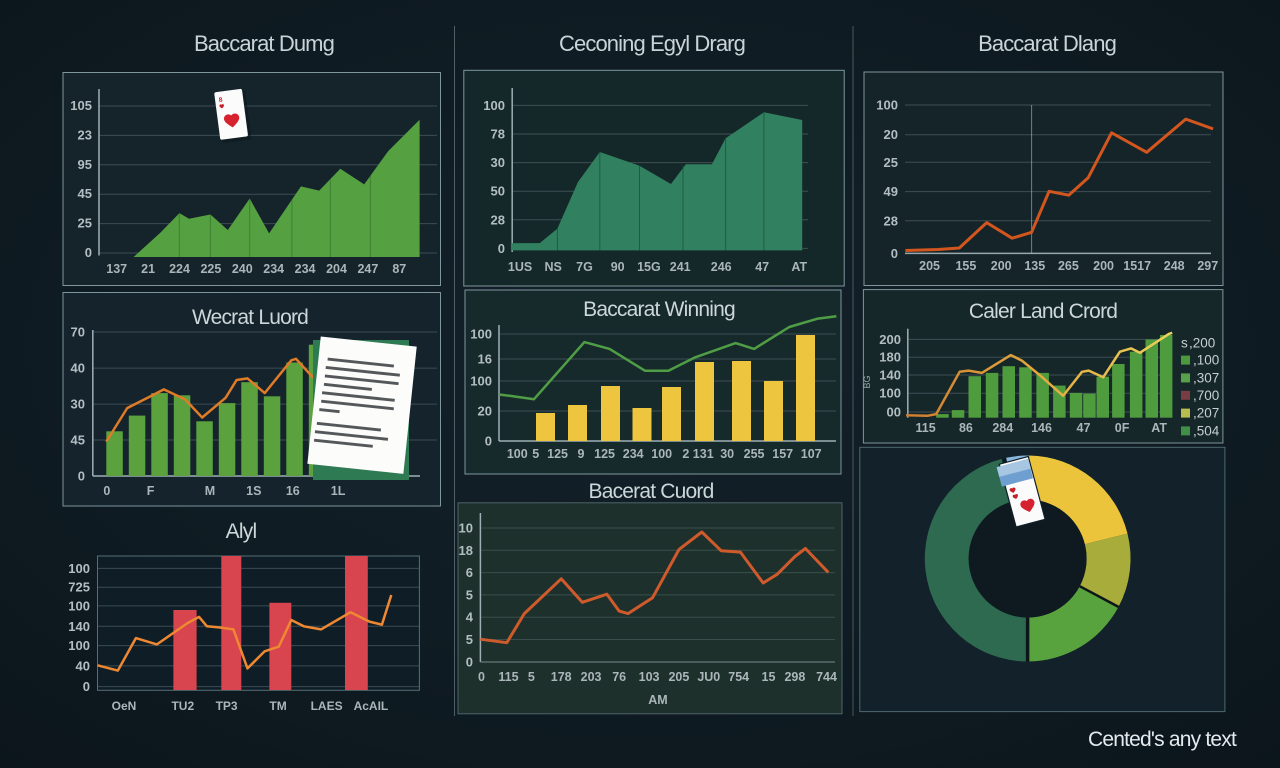 The height and width of the screenshot is (768, 1280). Describe the element at coordinates (1137, 266) in the screenshot. I see `svg-text: 1517` at that location.